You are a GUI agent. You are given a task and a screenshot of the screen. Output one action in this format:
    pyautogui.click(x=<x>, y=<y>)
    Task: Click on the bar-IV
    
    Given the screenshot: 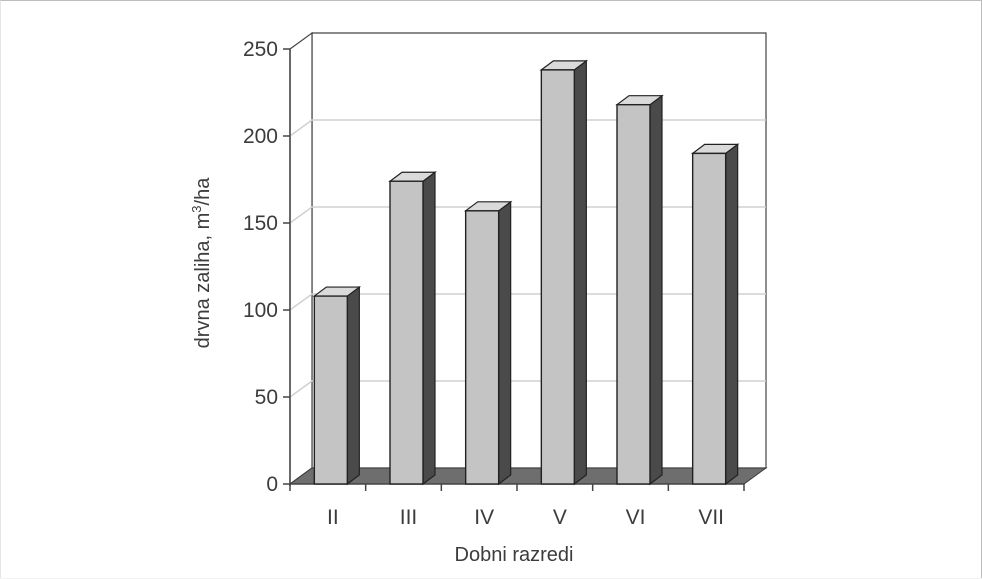 What is the action you would take?
    pyautogui.click(x=488, y=343)
    